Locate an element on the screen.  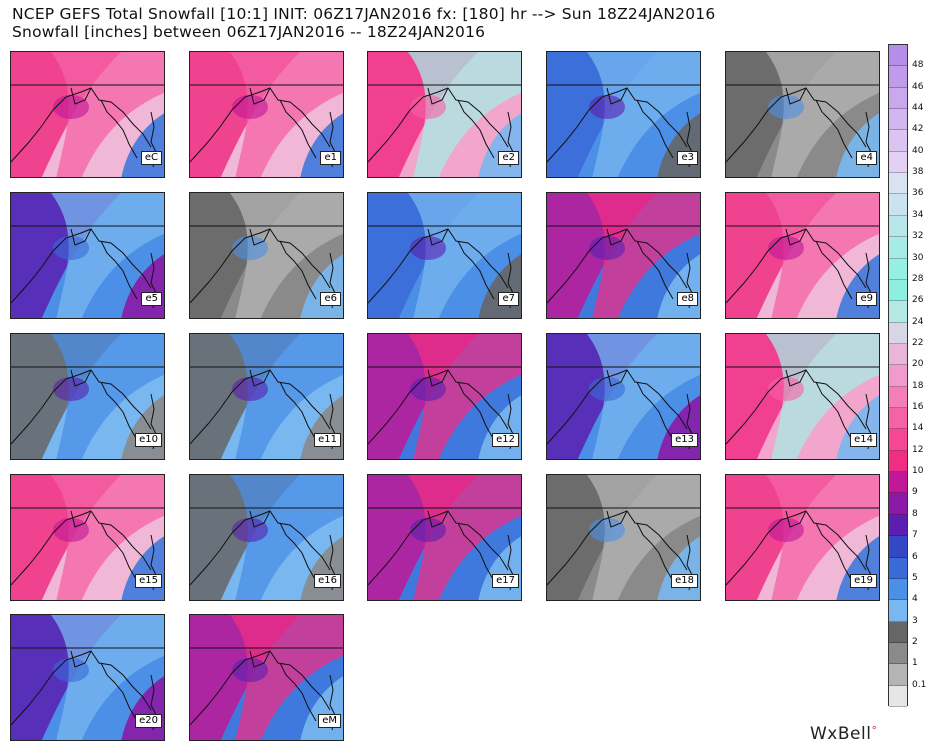
colorbar-tick-label: 48 is located at coordinates (918, 65).